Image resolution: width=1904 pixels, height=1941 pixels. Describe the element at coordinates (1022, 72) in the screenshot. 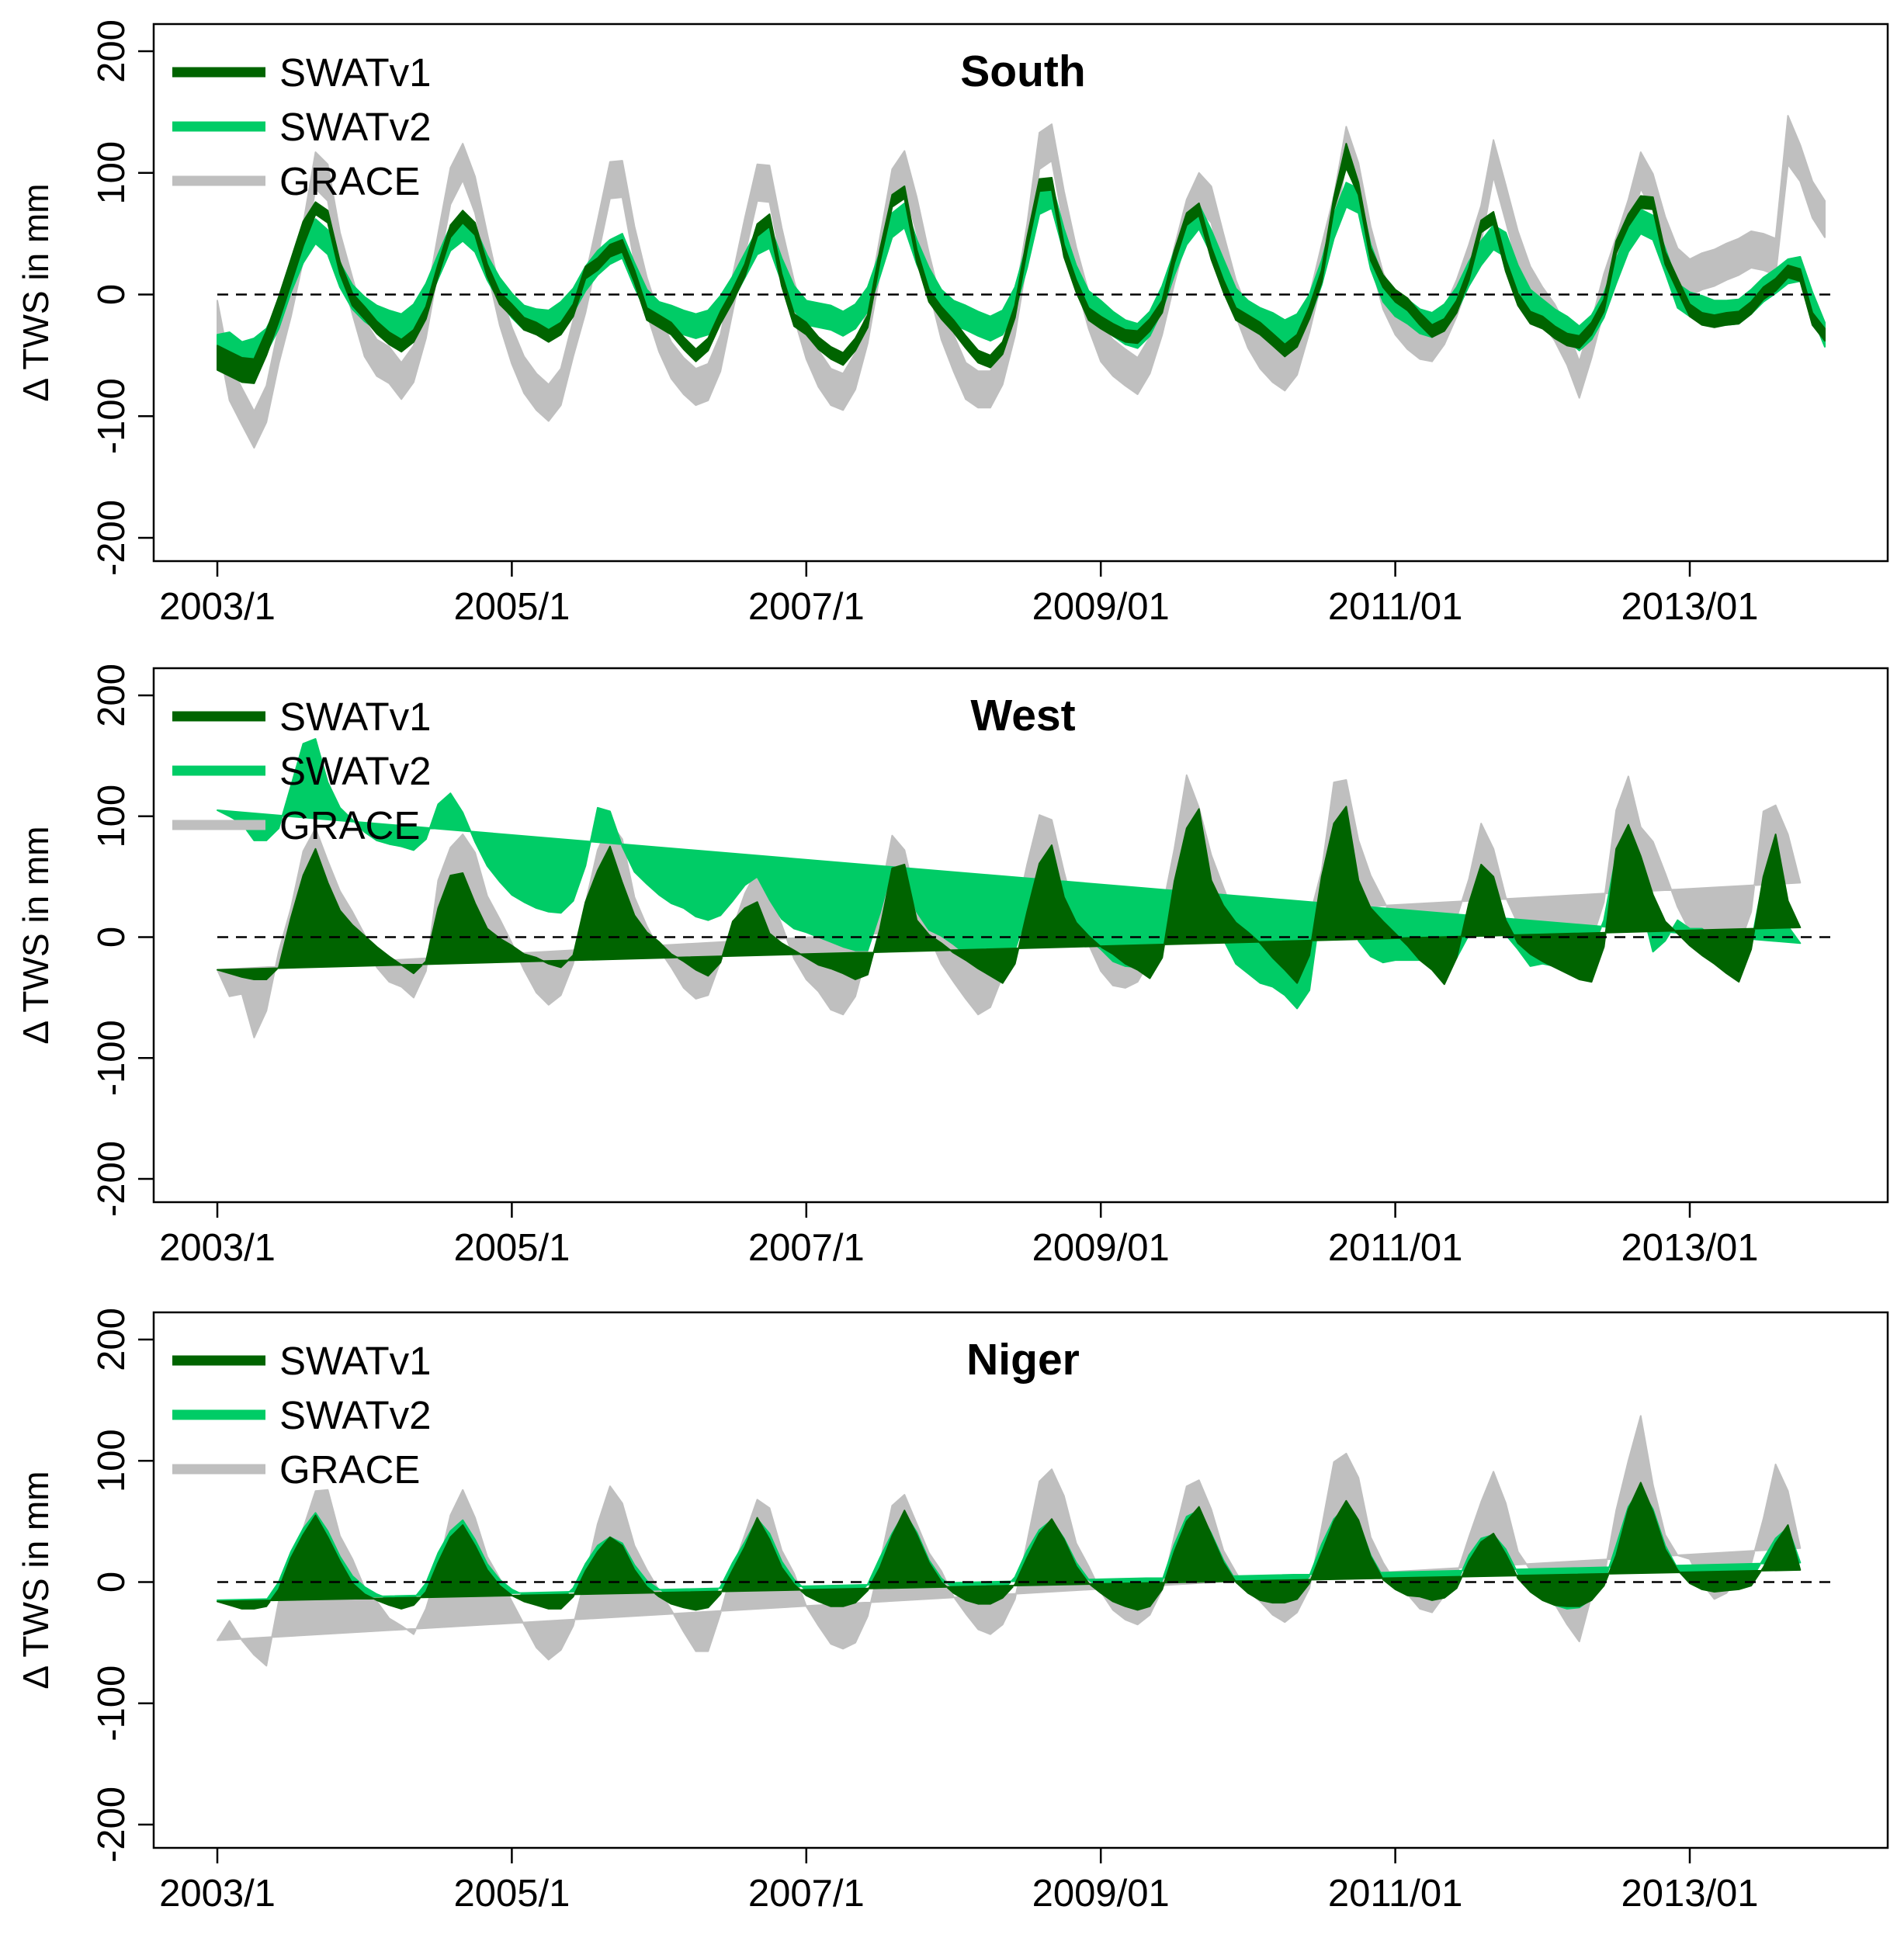

I see `panel-title: South` at that location.